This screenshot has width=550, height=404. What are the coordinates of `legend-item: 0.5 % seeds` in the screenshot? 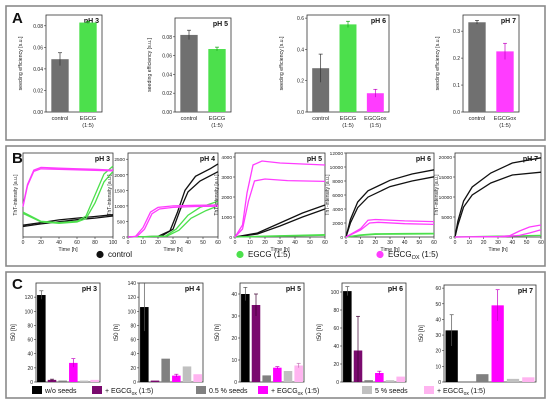 It's located at (222, 390).